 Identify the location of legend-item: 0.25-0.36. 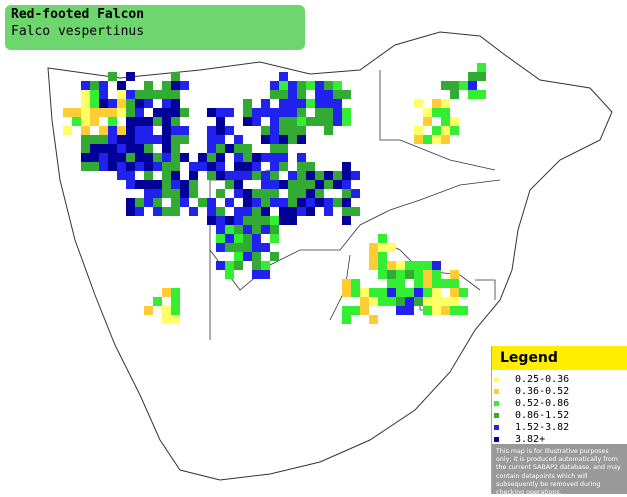
(559, 379).